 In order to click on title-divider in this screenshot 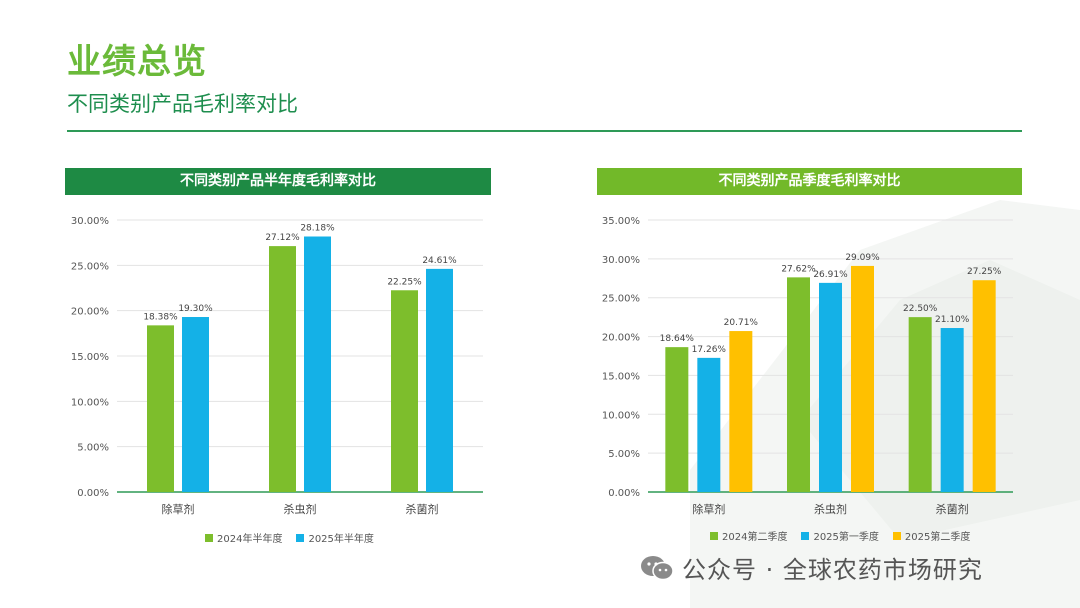, I will do `click(544, 131)`.